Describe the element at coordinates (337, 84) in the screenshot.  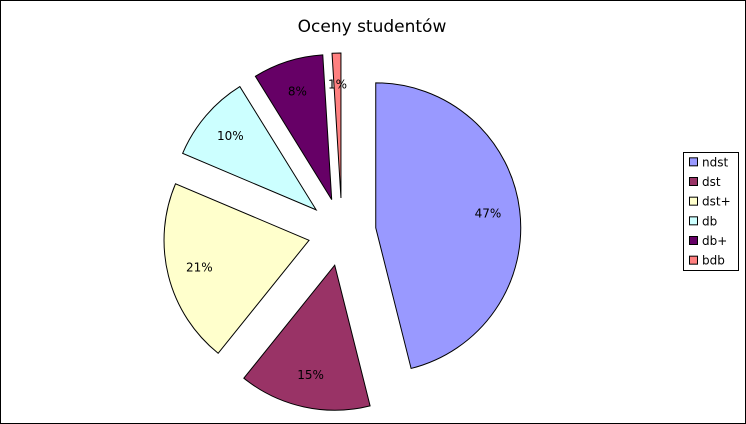
I see `data-label: 1%` at that location.